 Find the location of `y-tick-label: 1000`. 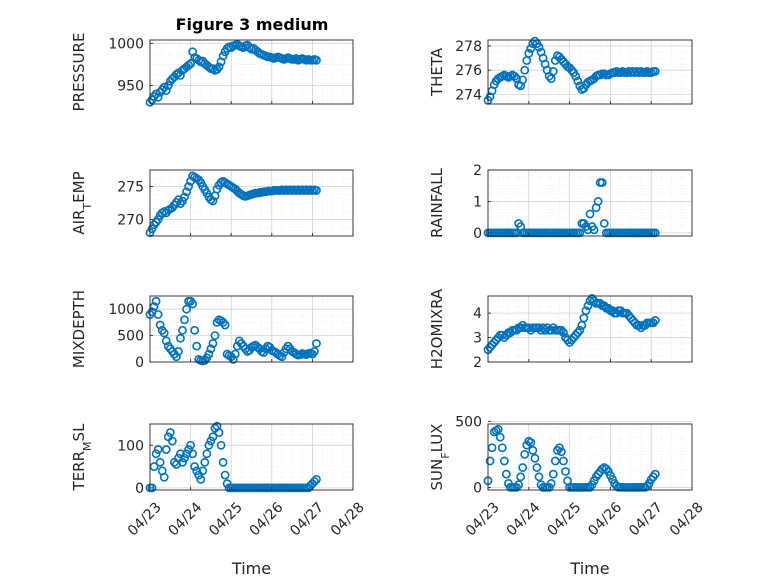

y-tick-label: 1000 is located at coordinates (126, 44).